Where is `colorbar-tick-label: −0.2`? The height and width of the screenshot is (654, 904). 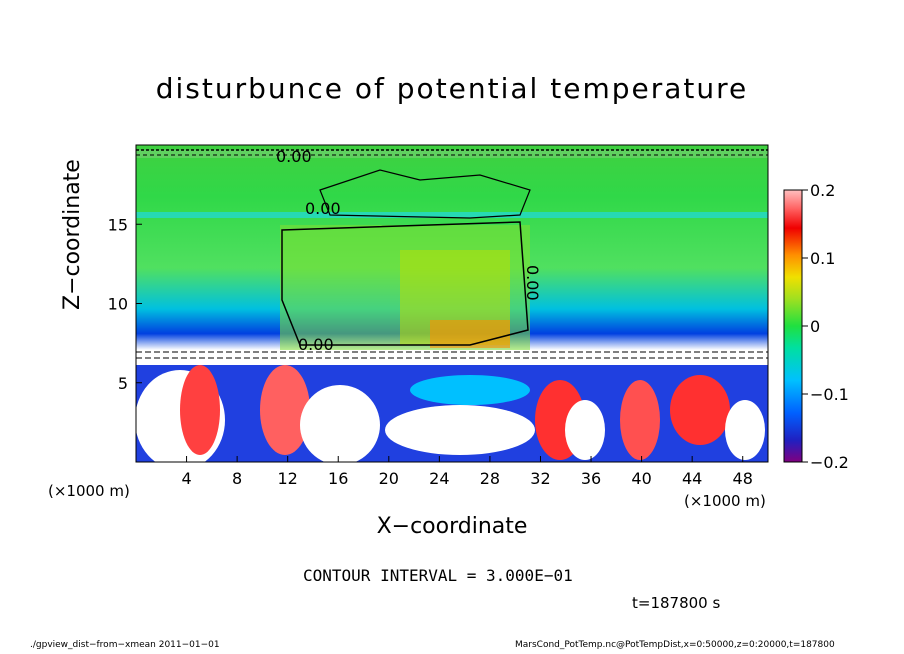
colorbar-tick-label: −0.2 is located at coordinates (829, 462).